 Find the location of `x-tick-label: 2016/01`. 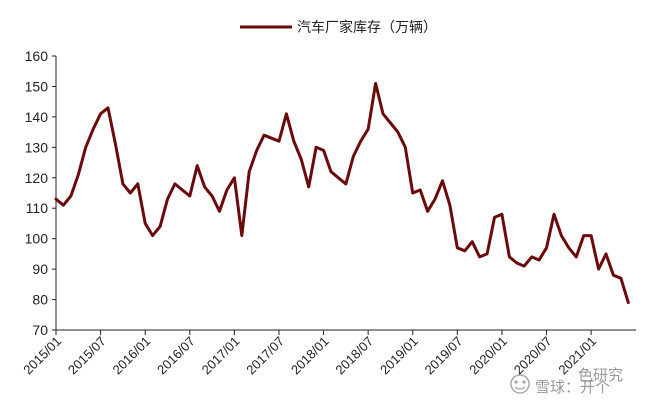

x-tick-label: 2016/01 is located at coordinates (131, 356).